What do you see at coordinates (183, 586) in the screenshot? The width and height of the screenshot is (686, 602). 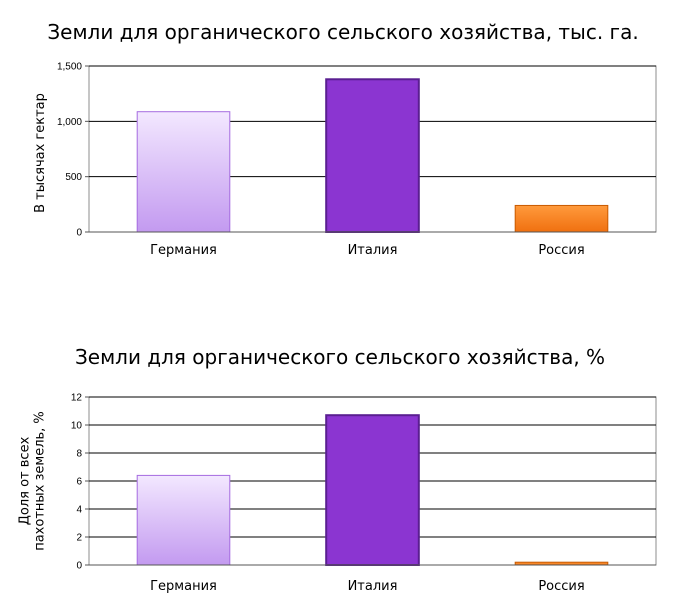 I see `chart-2-category-label: Германия` at bounding box center [183, 586].